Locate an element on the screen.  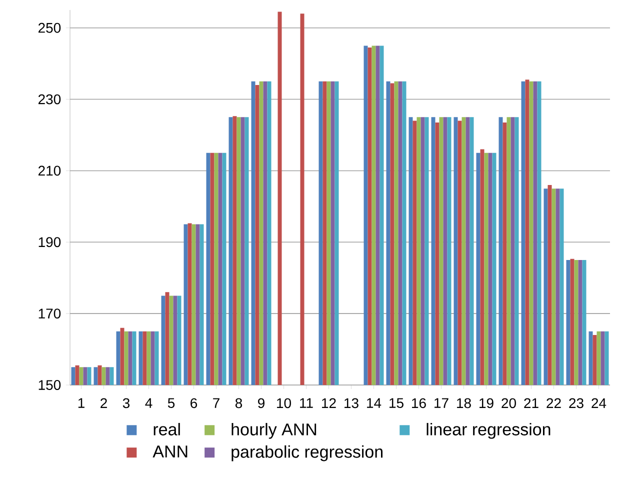
y-tick-label: 230 is located at coordinates (49, 99).